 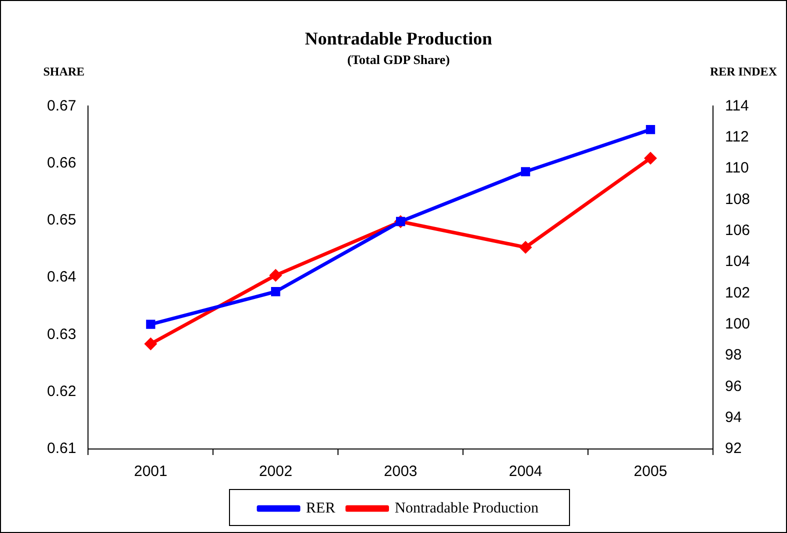 I want to click on y2-axis-title: RER INDEX, so click(x=744, y=71).